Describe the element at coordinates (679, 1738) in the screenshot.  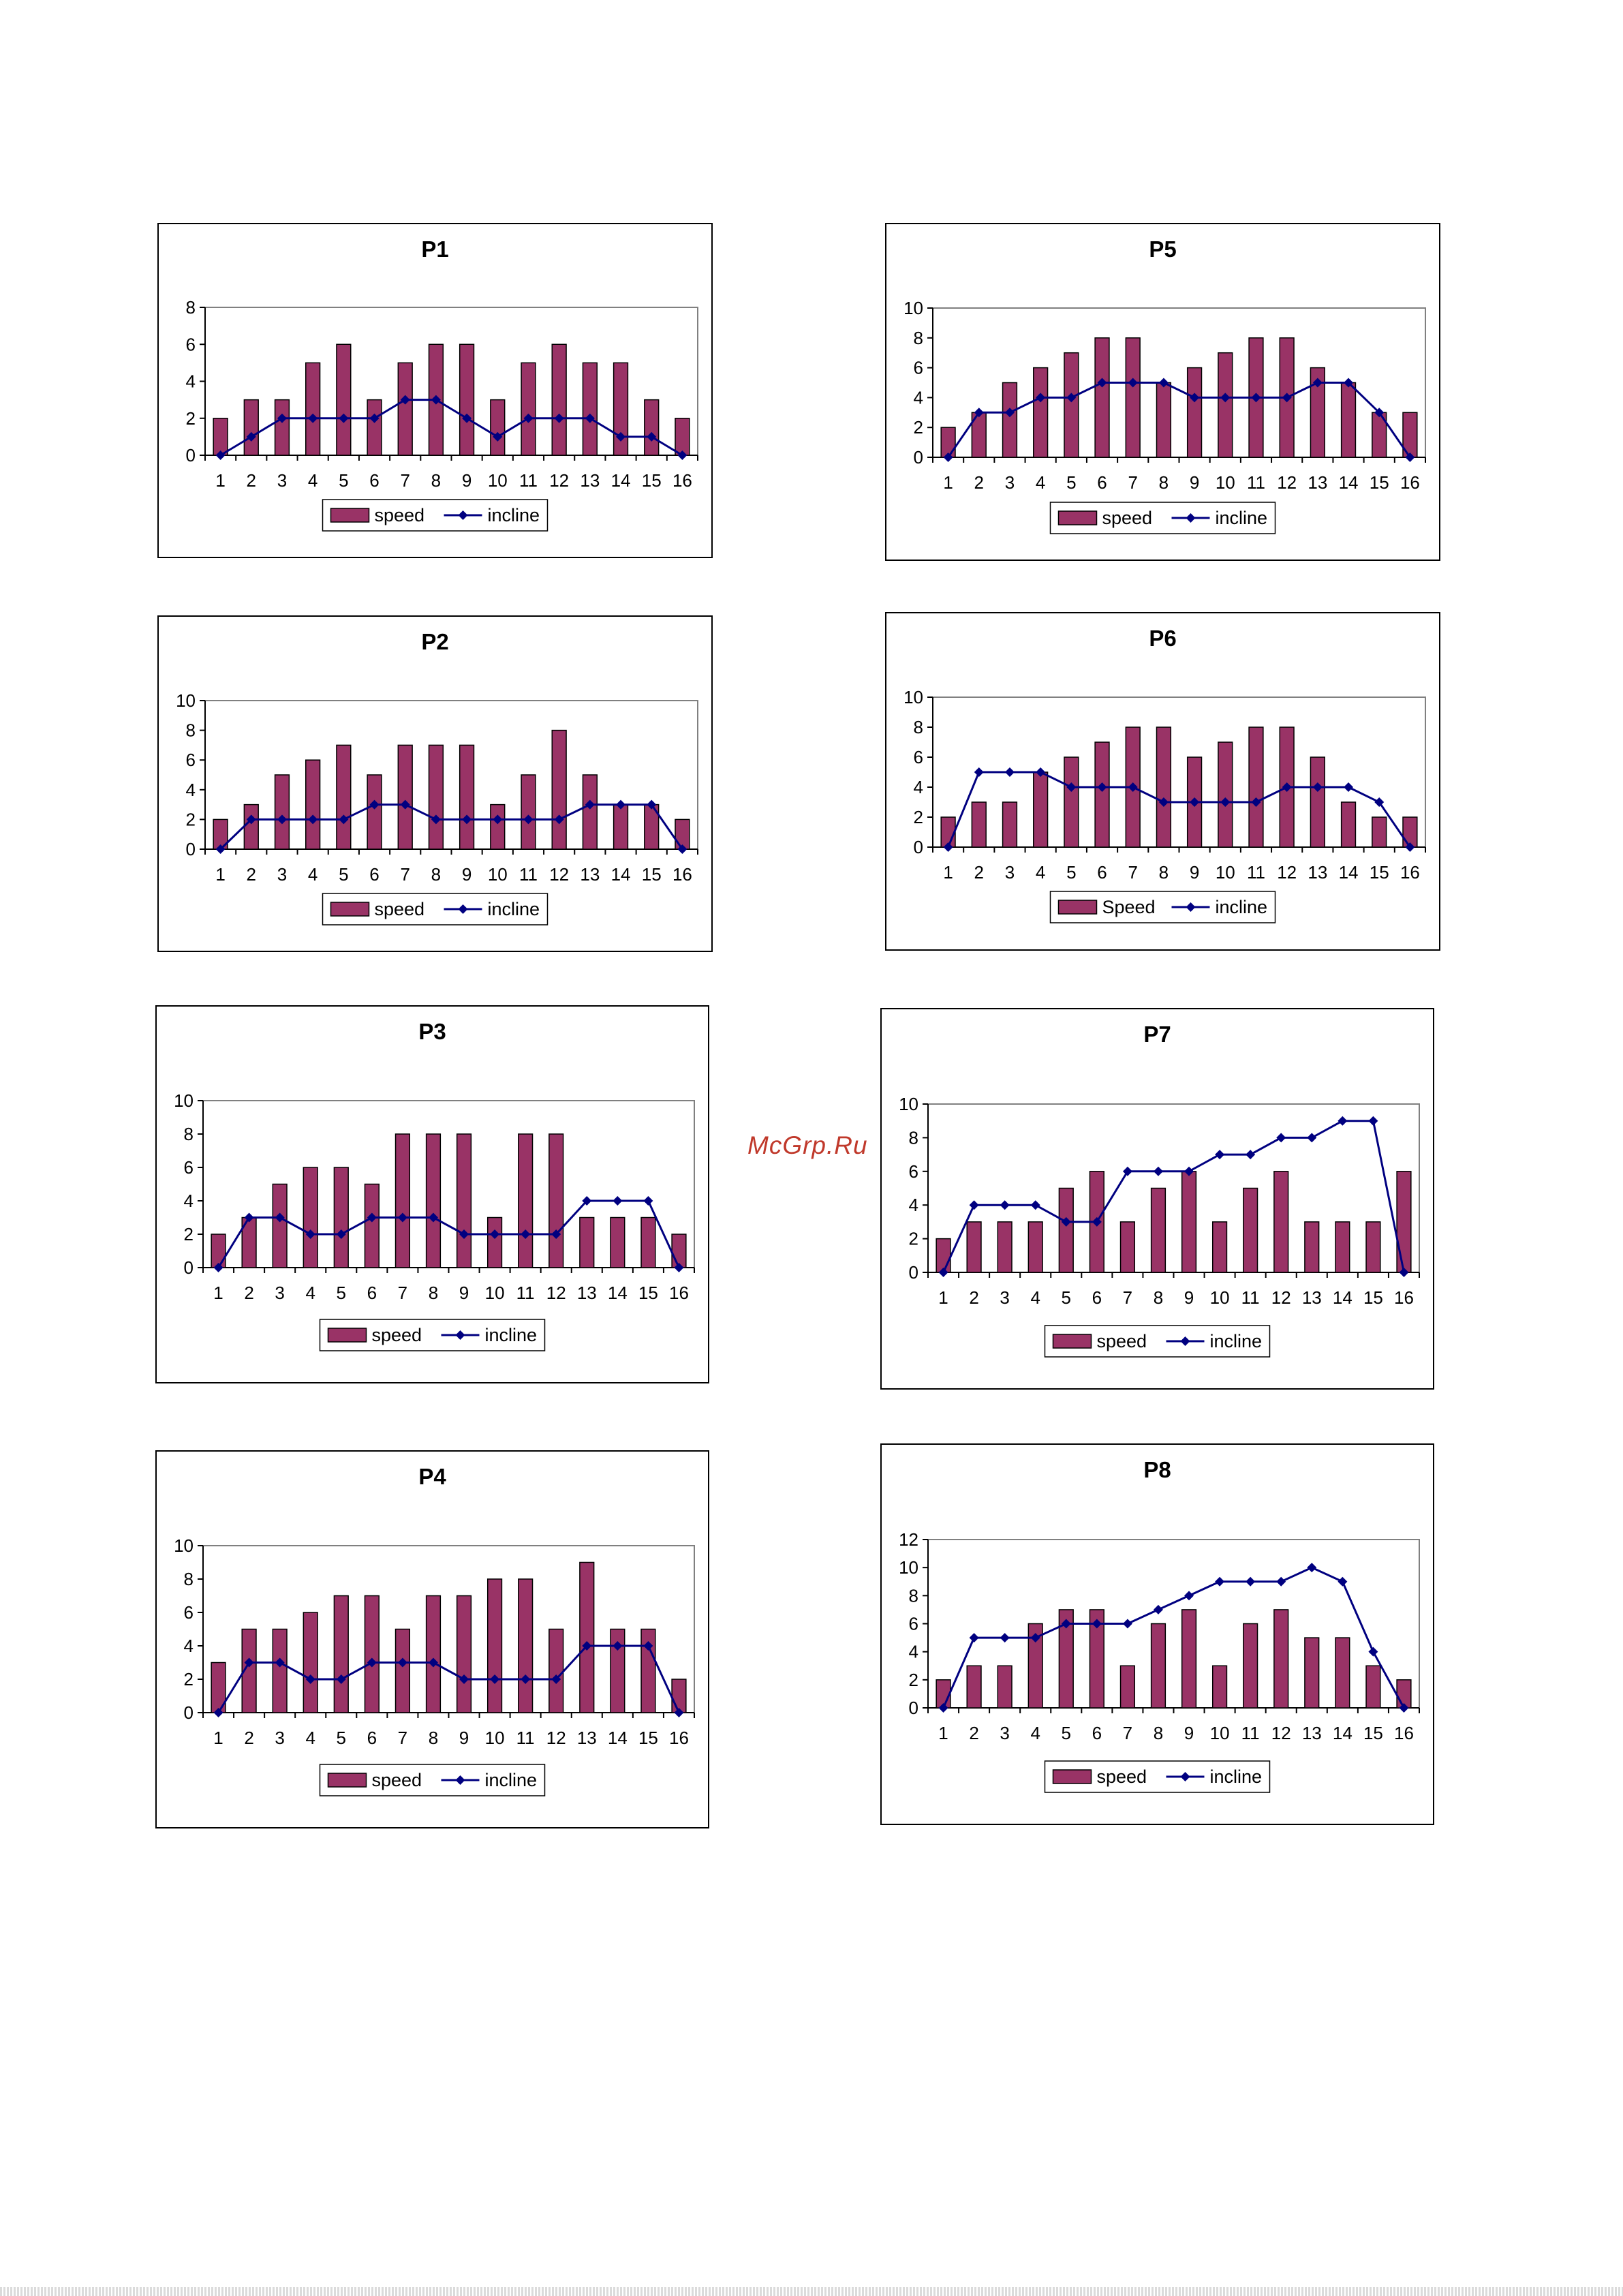
I see `x-tick-label: 16` at that location.